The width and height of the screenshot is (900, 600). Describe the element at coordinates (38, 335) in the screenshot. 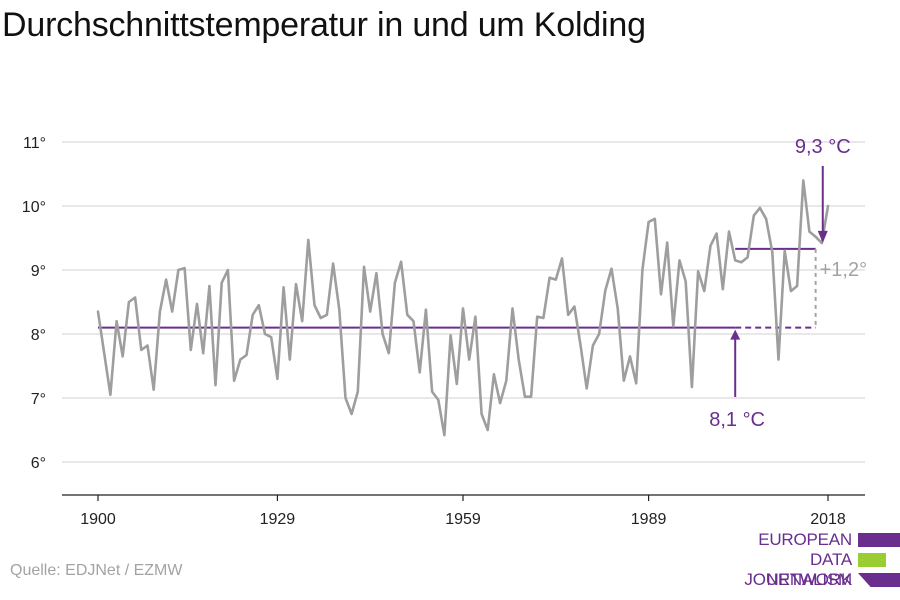

I see `y-tick-label: 8°` at that location.